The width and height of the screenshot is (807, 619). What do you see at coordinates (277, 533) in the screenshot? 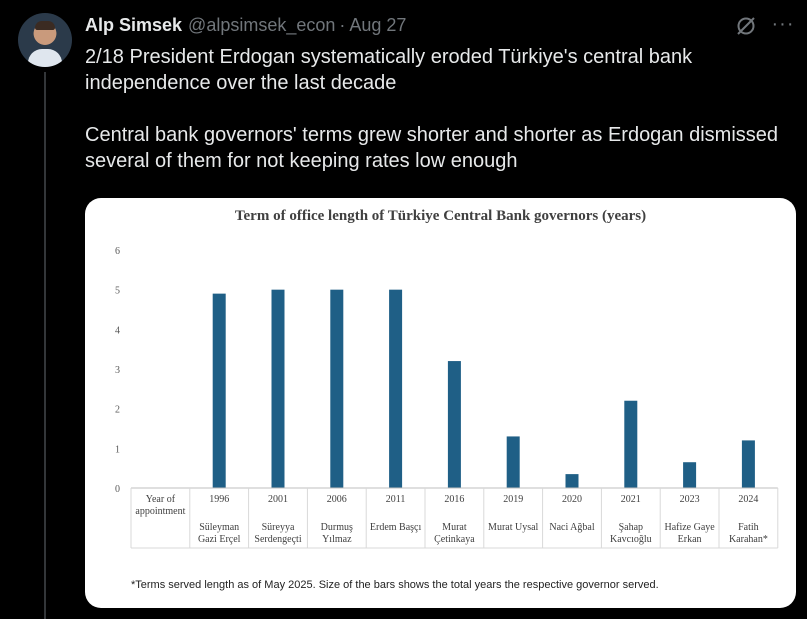
I see `governor-name-label: Süreyya Serdengeçti` at bounding box center [277, 533].